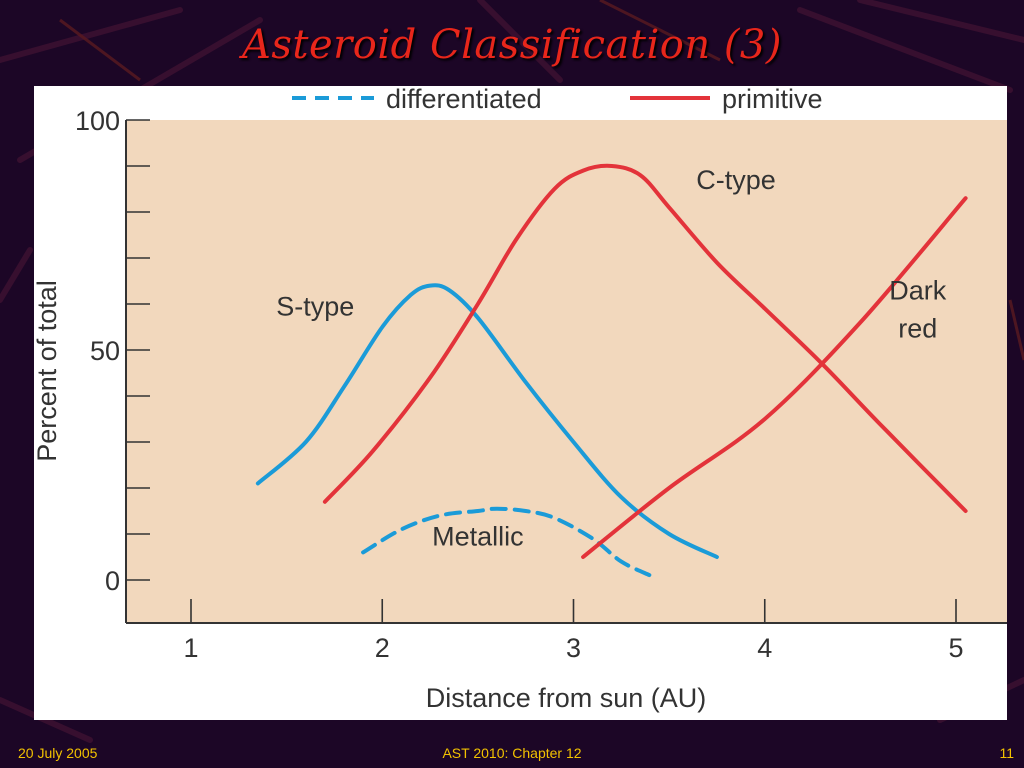 This screenshot has width=1024, height=768. I want to click on y-tick-label-50: 50, so click(105, 351).